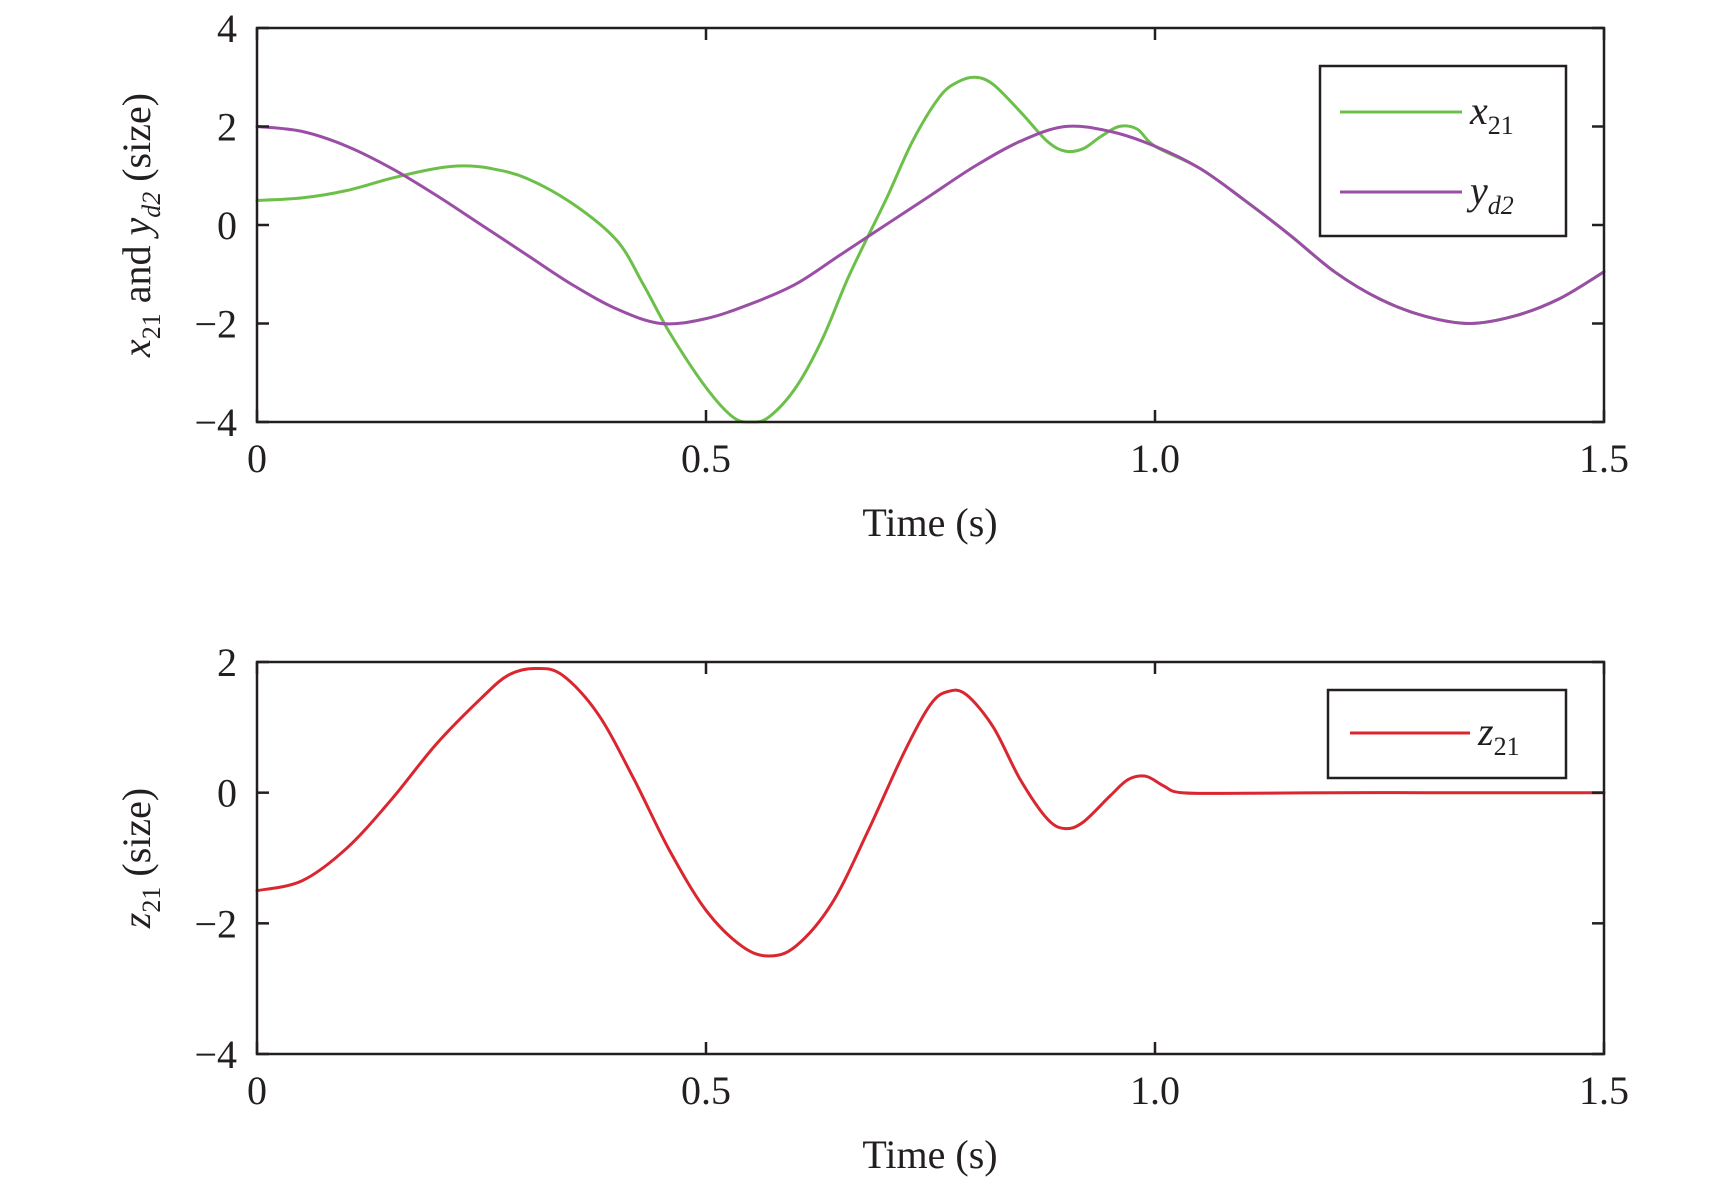  I want to click on bottom-y-tick-labels: −4 −2 0 2, so click(215, 858).